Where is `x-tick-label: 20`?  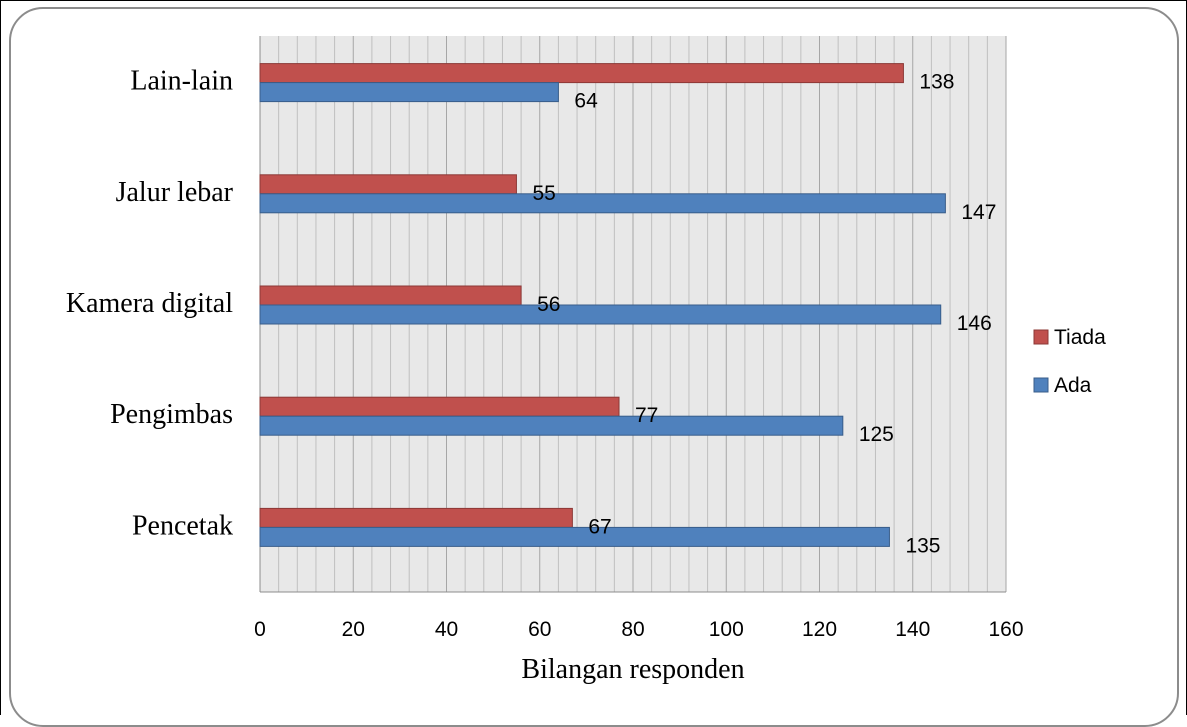 x-tick-label: 20 is located at coordinates (353, 629).